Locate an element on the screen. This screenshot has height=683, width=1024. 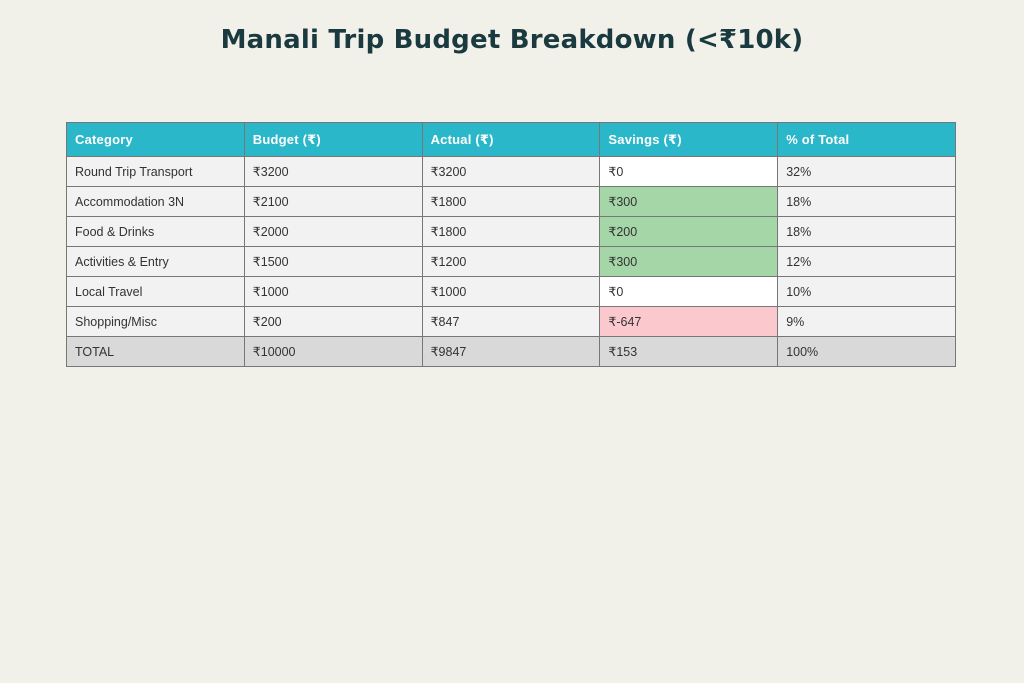
column-header-category: Category is located at coordinates (155, 139).